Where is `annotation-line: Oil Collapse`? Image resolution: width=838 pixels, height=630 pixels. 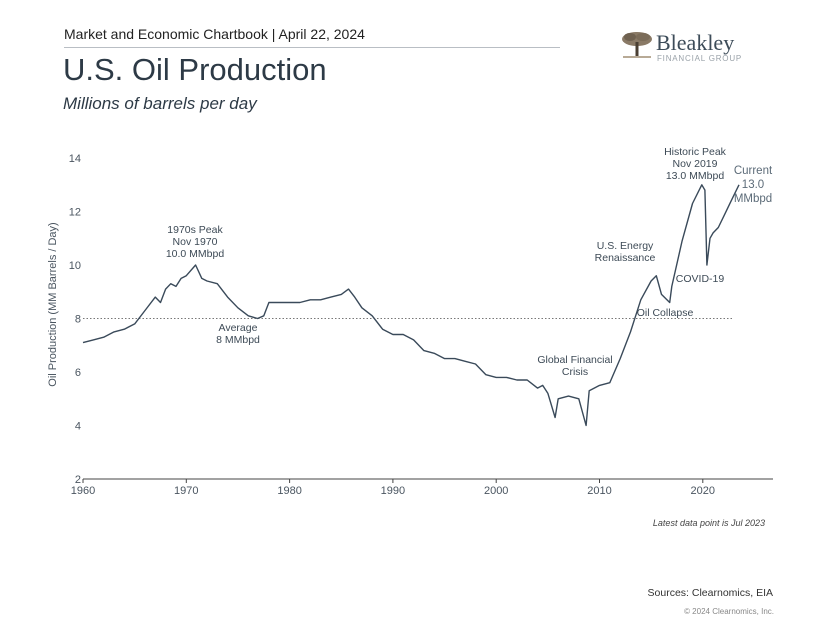
annotation-line: Oil Collapse is located at coordinates (665, 313).